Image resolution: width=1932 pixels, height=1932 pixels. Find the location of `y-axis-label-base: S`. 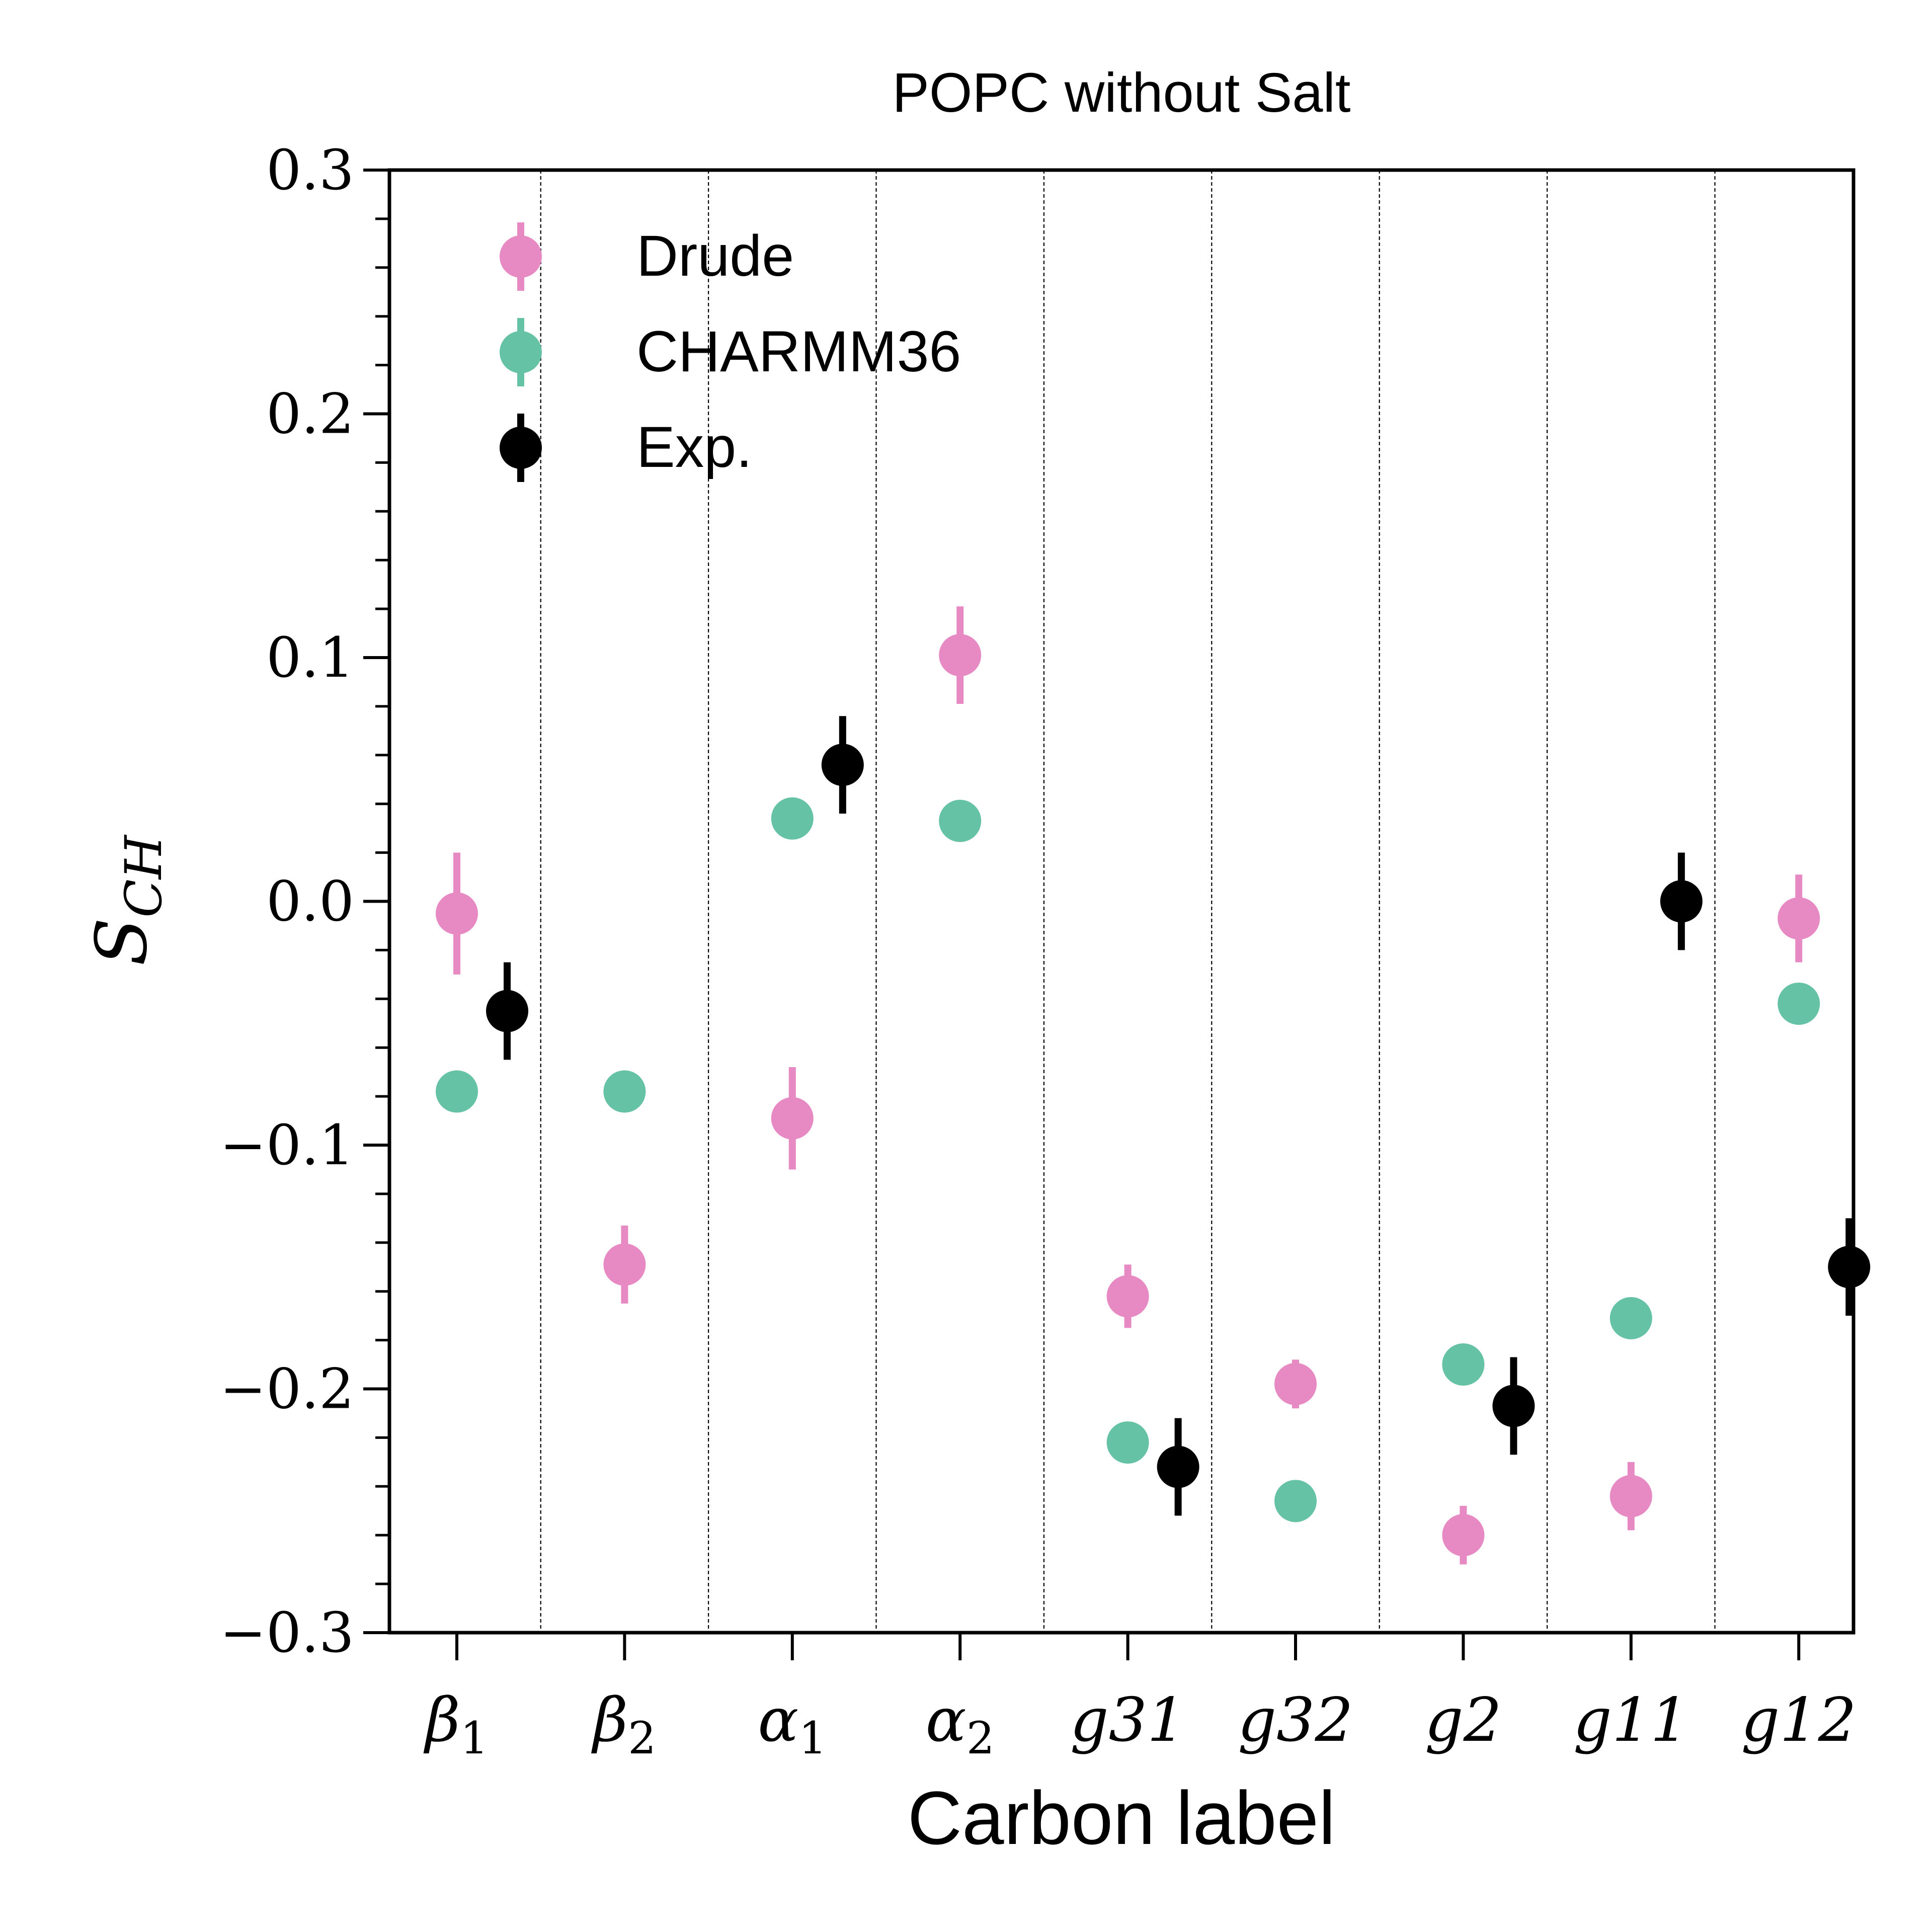

y-axis-label-base: S is located at coordinates (122, 942).